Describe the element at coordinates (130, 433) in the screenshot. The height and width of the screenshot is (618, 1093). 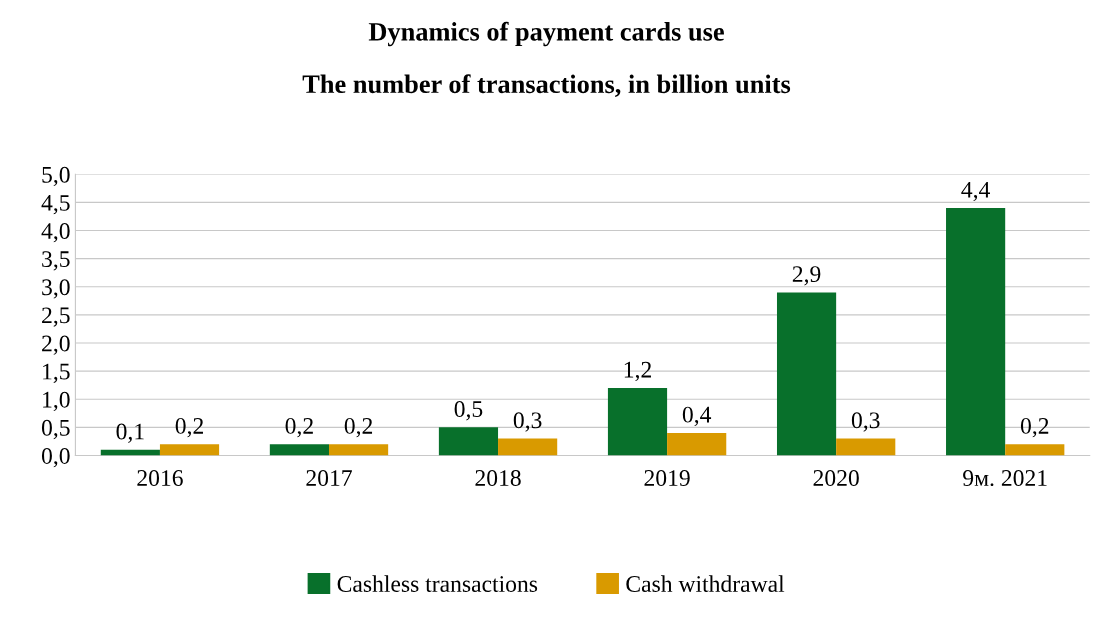
I see `data-label: 0,1` at that location.